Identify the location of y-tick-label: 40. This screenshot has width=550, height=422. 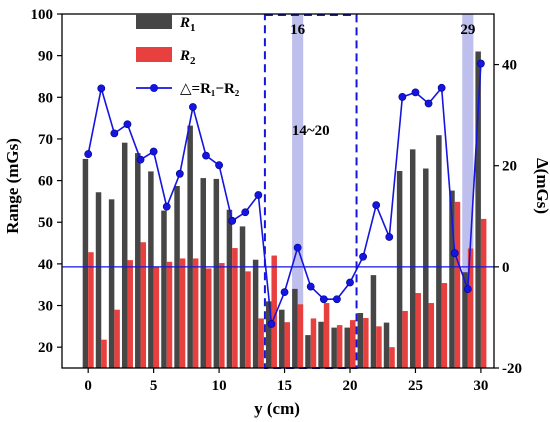
(45, 265).